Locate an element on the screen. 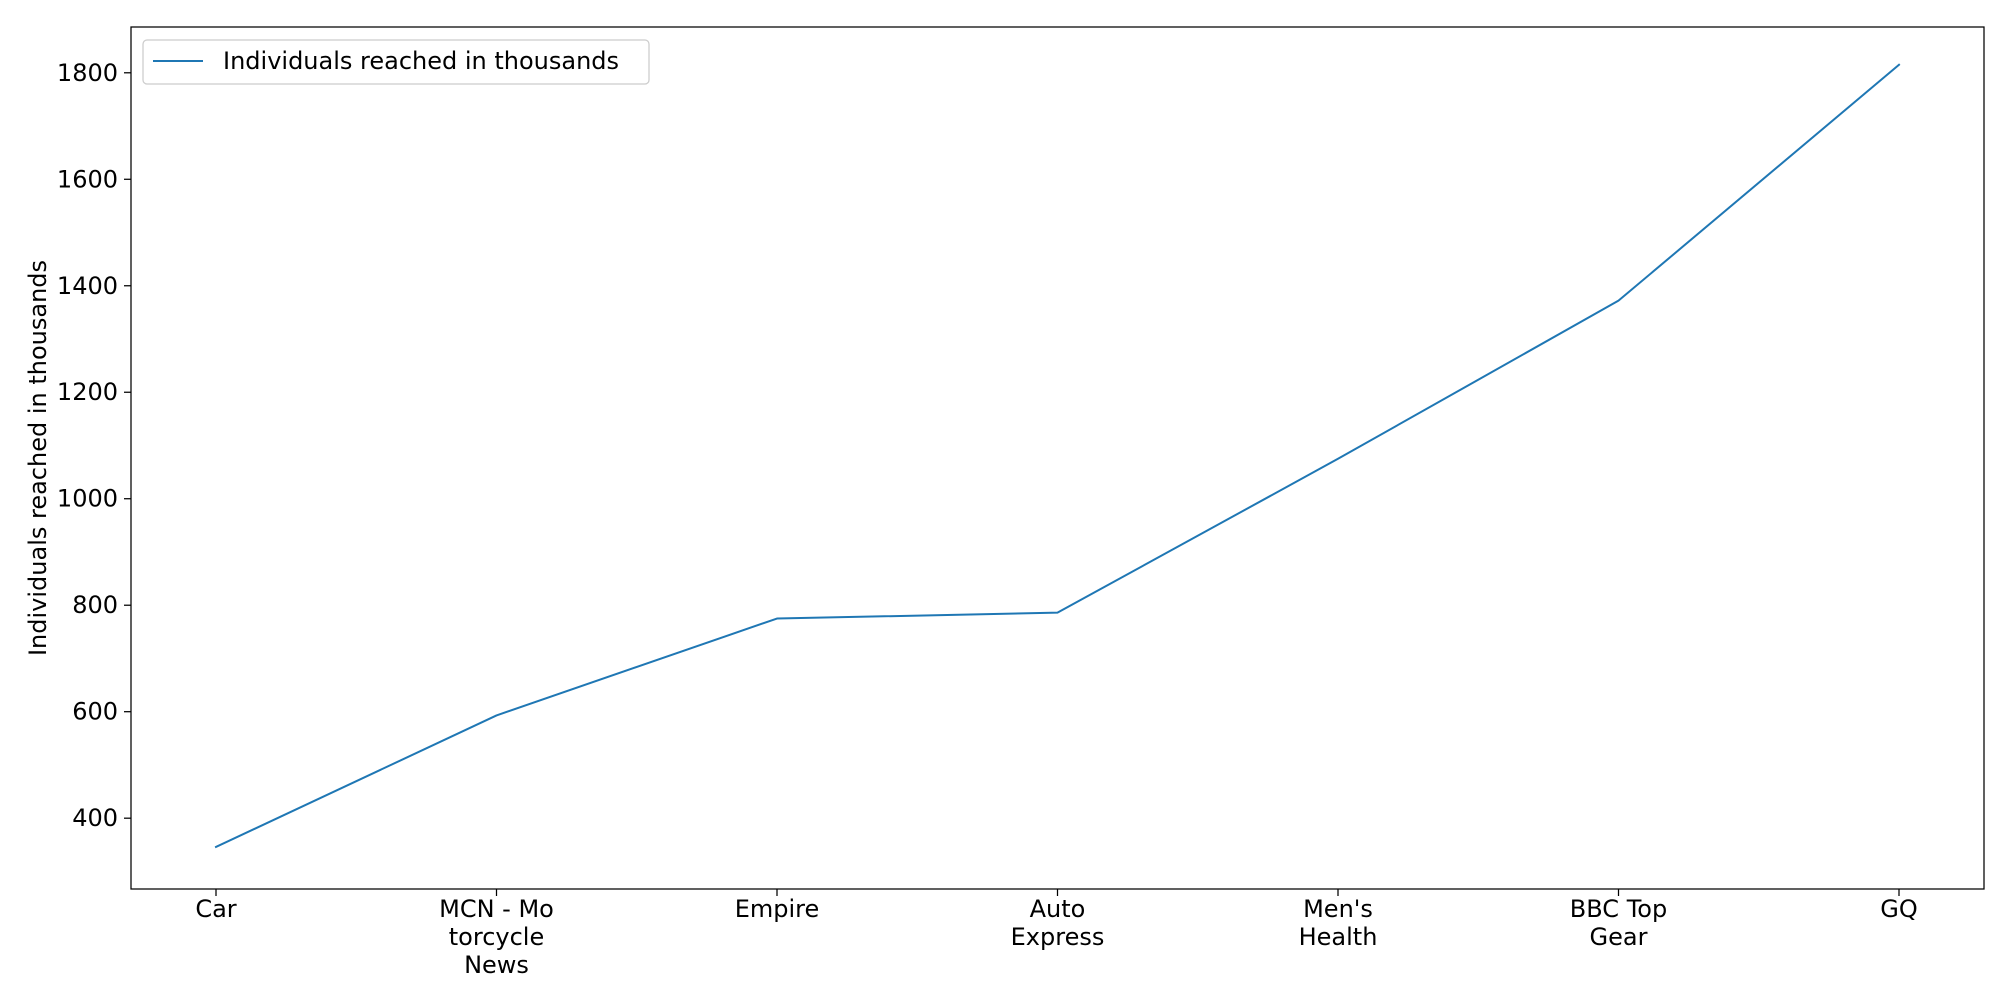 Image resolution: width=2000 pixels, height=1004 pixels. legend: Individuals reached in thousands is located at coordinates (396, 62).